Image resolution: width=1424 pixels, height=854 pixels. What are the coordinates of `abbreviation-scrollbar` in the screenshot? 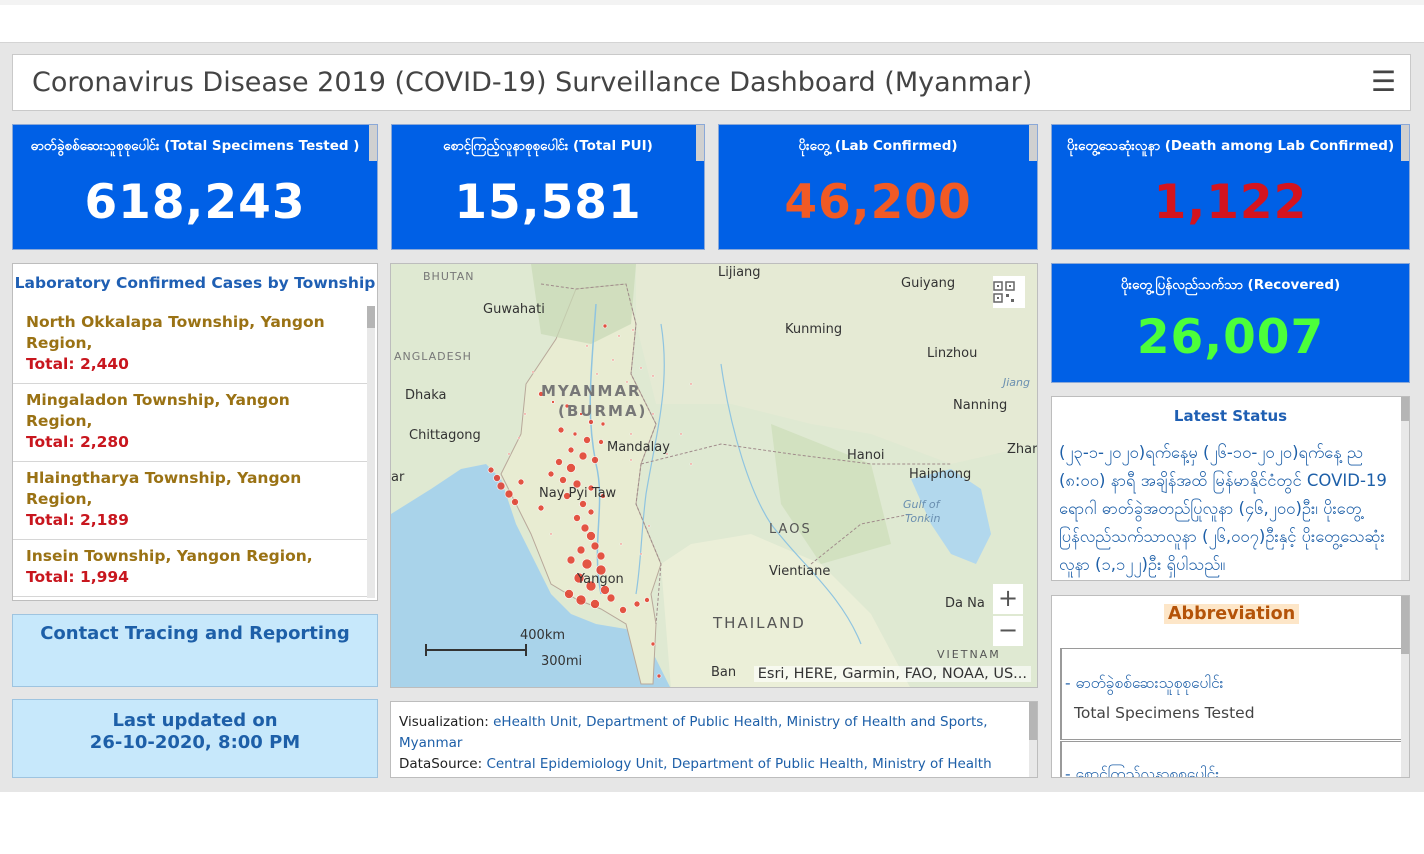 It's located at (1405, 686).